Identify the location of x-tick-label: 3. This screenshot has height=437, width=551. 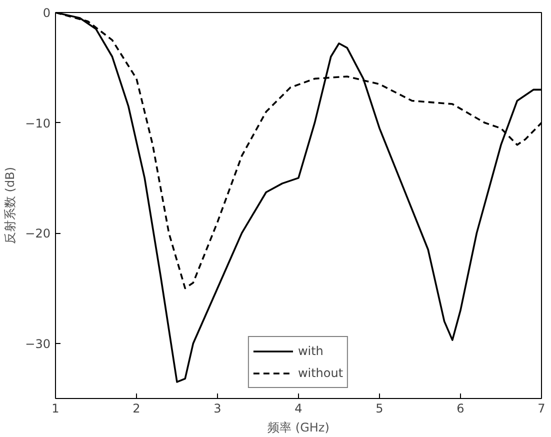
(218, 409).